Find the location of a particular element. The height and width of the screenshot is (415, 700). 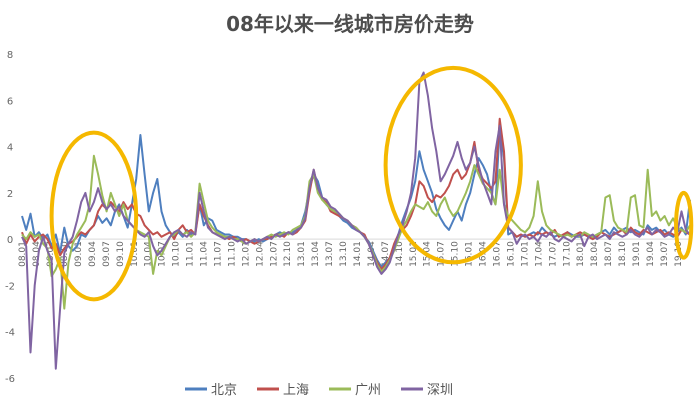

x-tick-label: 18.01 is located at coordinates (581, 254).